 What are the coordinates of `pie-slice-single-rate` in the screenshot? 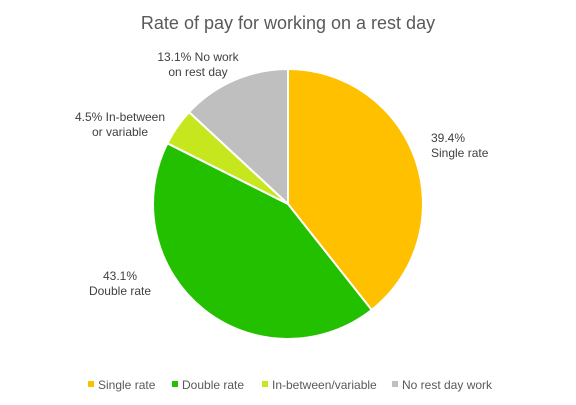 It's located at (355, 189).